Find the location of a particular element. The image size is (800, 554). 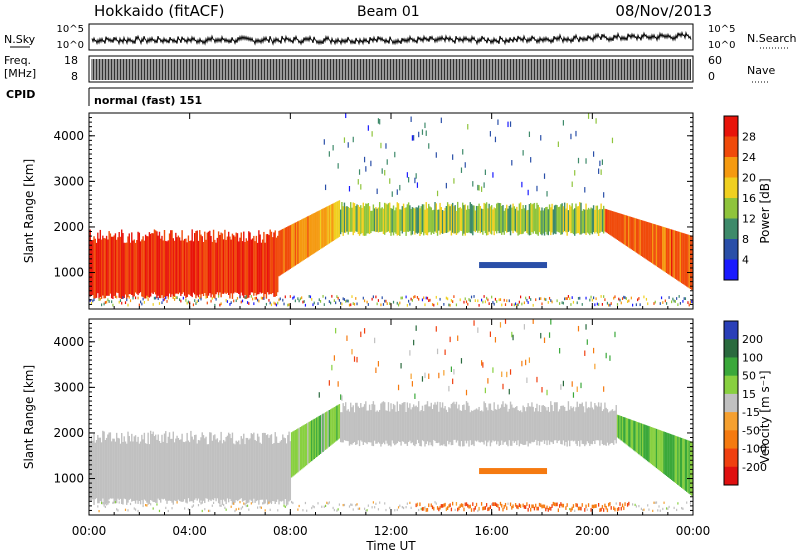

power-colorbar-tick-label: 8 is located at coordinates (745, 239).